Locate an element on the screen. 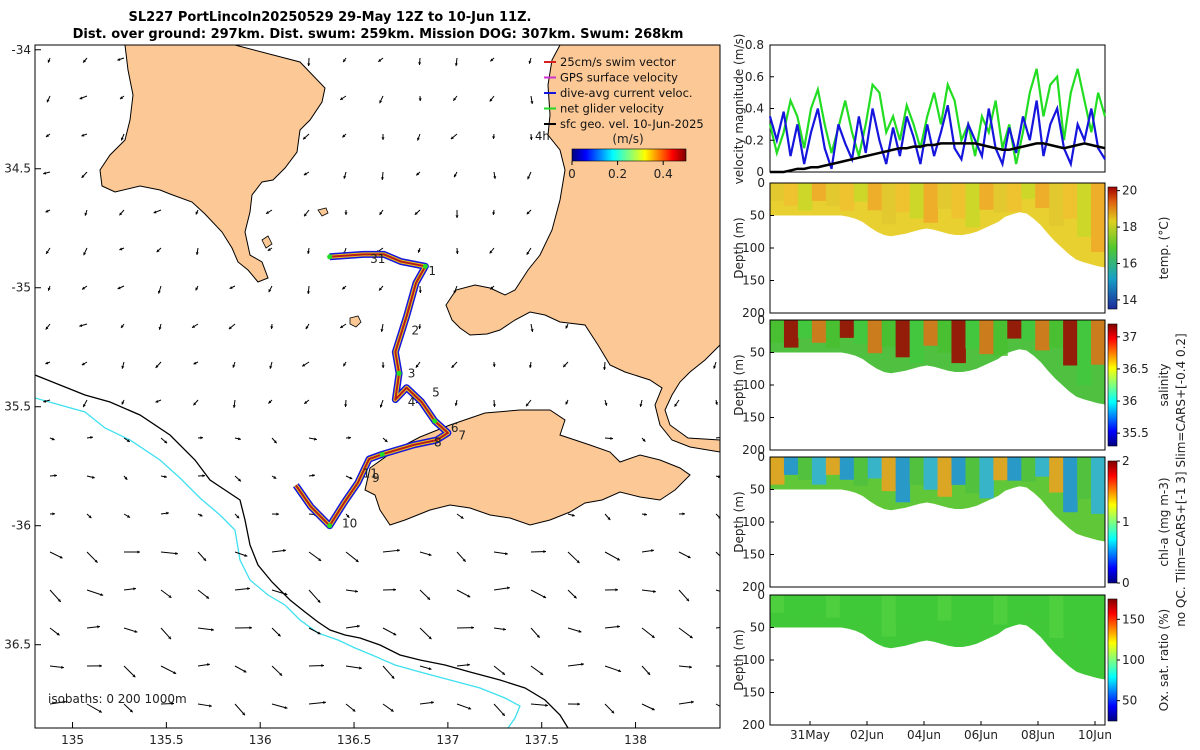  map-y-tick-label: 36.5 is located at coordinates (17, 645).